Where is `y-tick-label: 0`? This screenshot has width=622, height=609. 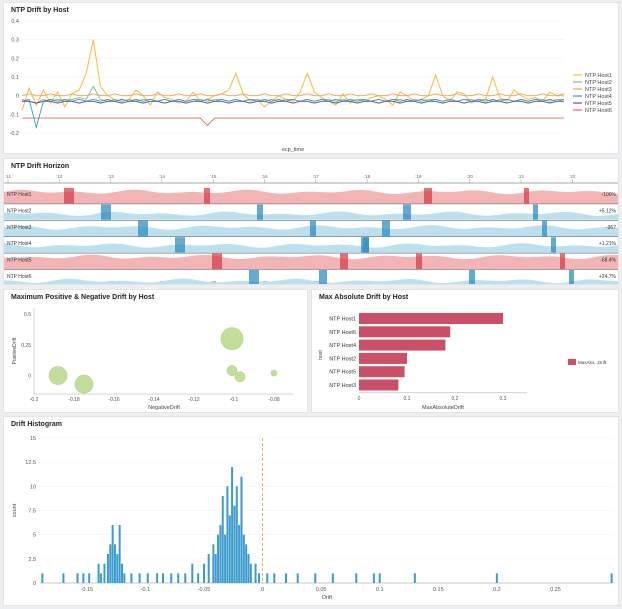
y-tick-label: 0 is located at coordinates (29, 377).